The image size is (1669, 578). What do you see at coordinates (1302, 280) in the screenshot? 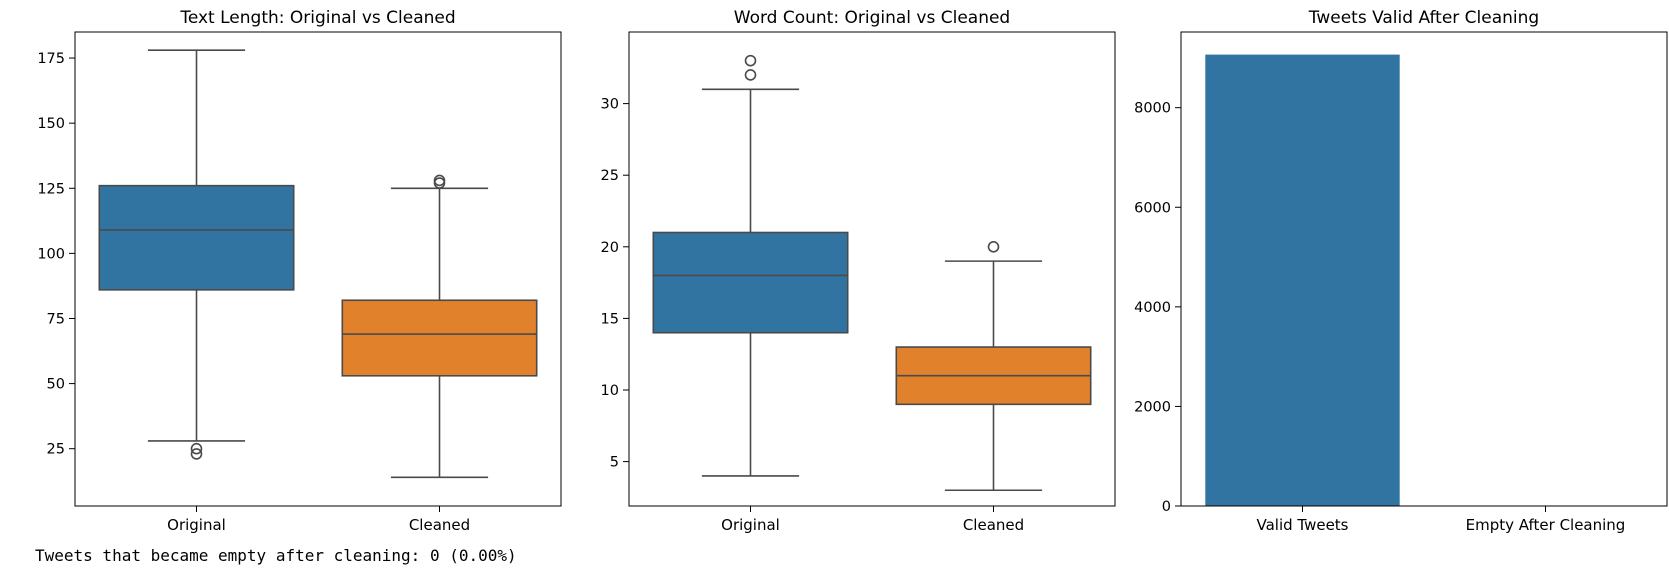
I see `bar-valid-tweets` at bounding box center [1302, 280].